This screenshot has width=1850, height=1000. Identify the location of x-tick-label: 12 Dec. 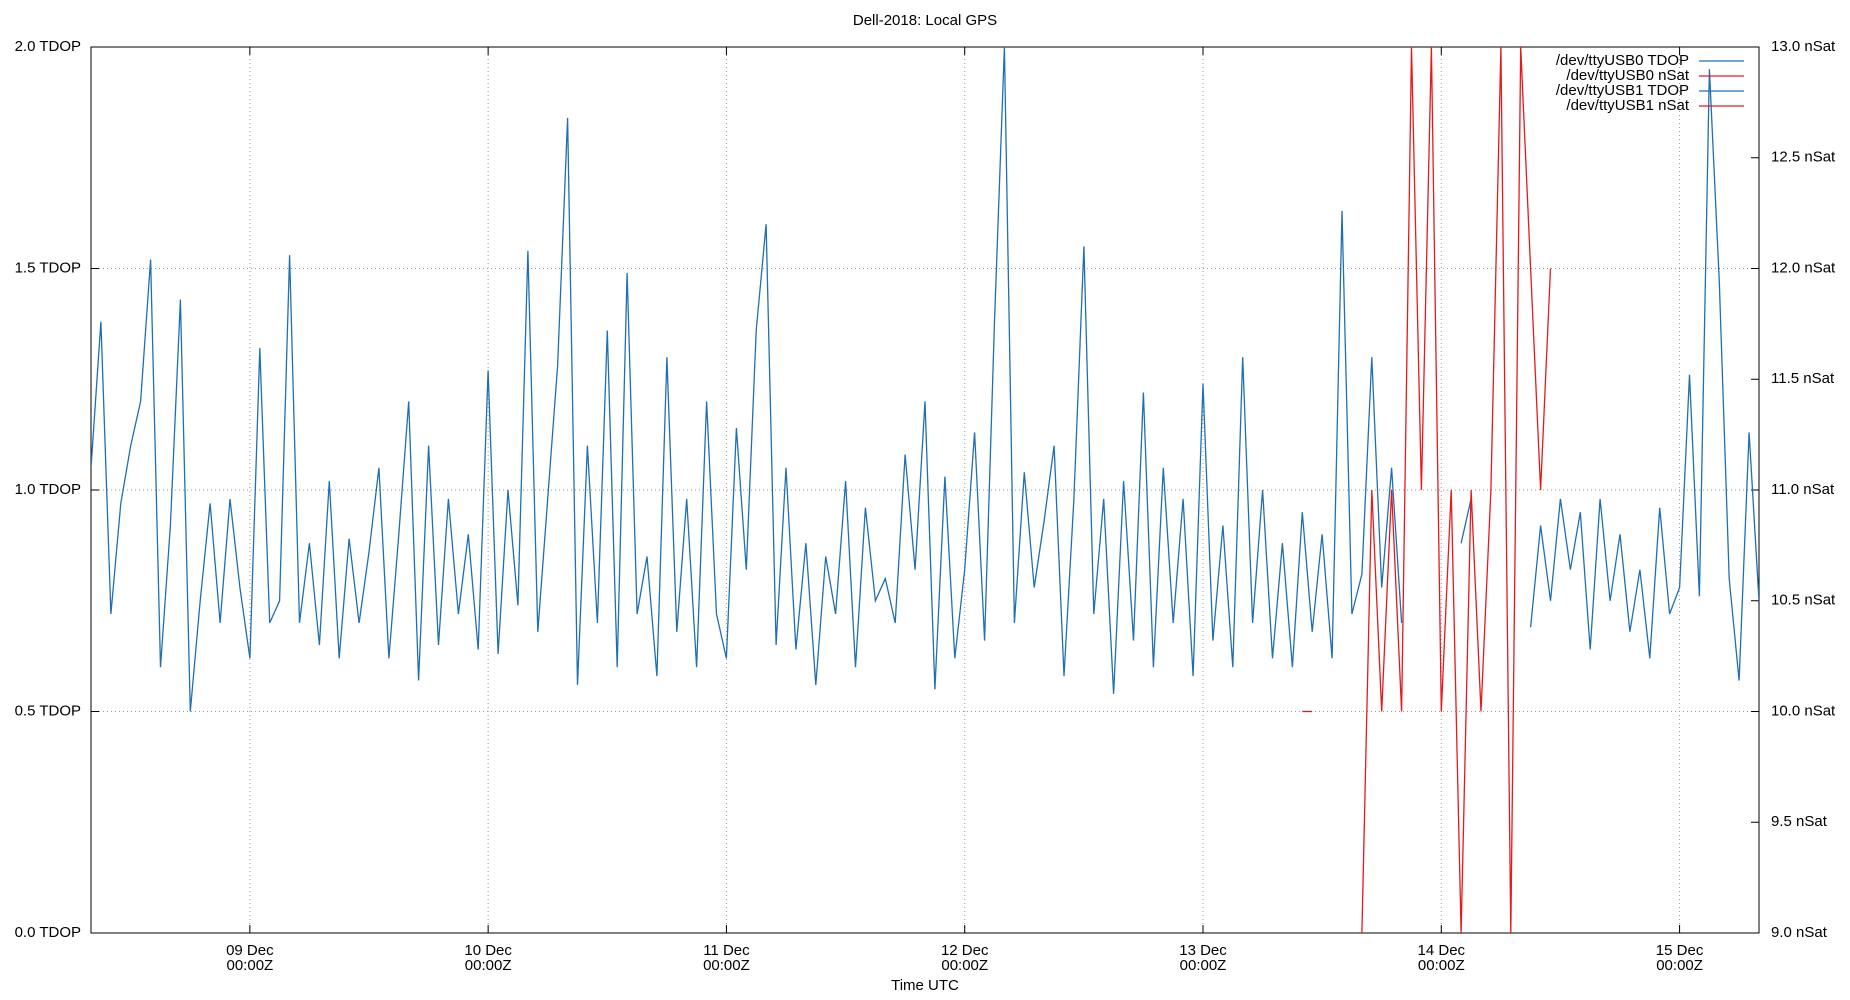
(965, 950).